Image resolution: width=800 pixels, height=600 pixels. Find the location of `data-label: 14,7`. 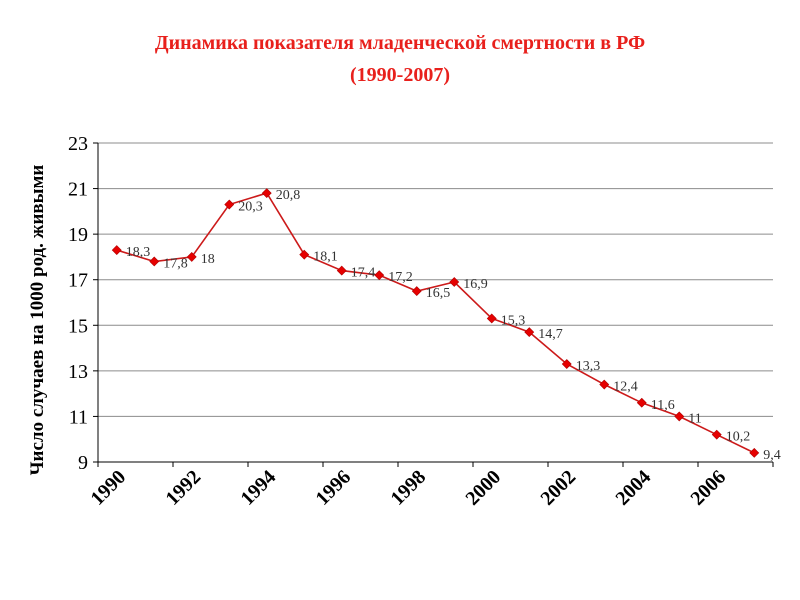

data-label: 14,7 is located at coordinates (550, 334).